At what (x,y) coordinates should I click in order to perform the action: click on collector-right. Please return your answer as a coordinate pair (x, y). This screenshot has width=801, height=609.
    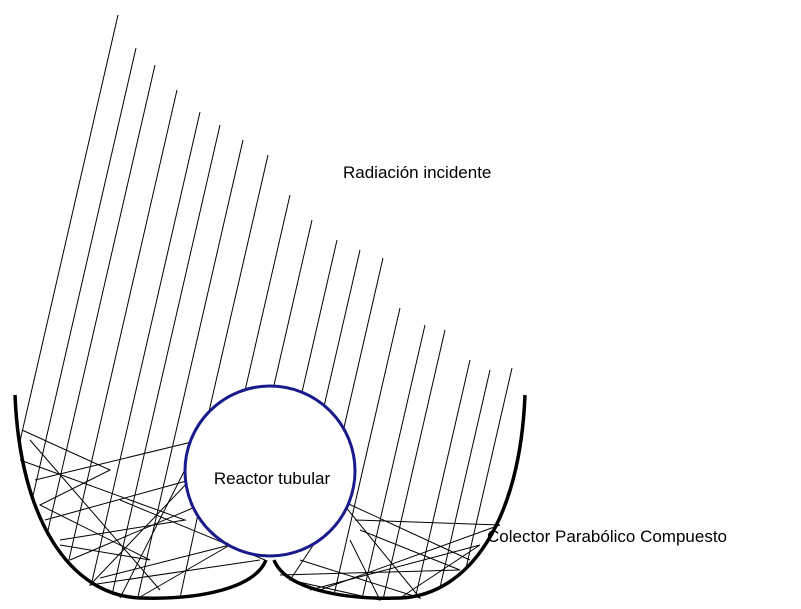
    Looking at the image, I should click on (399, 497).